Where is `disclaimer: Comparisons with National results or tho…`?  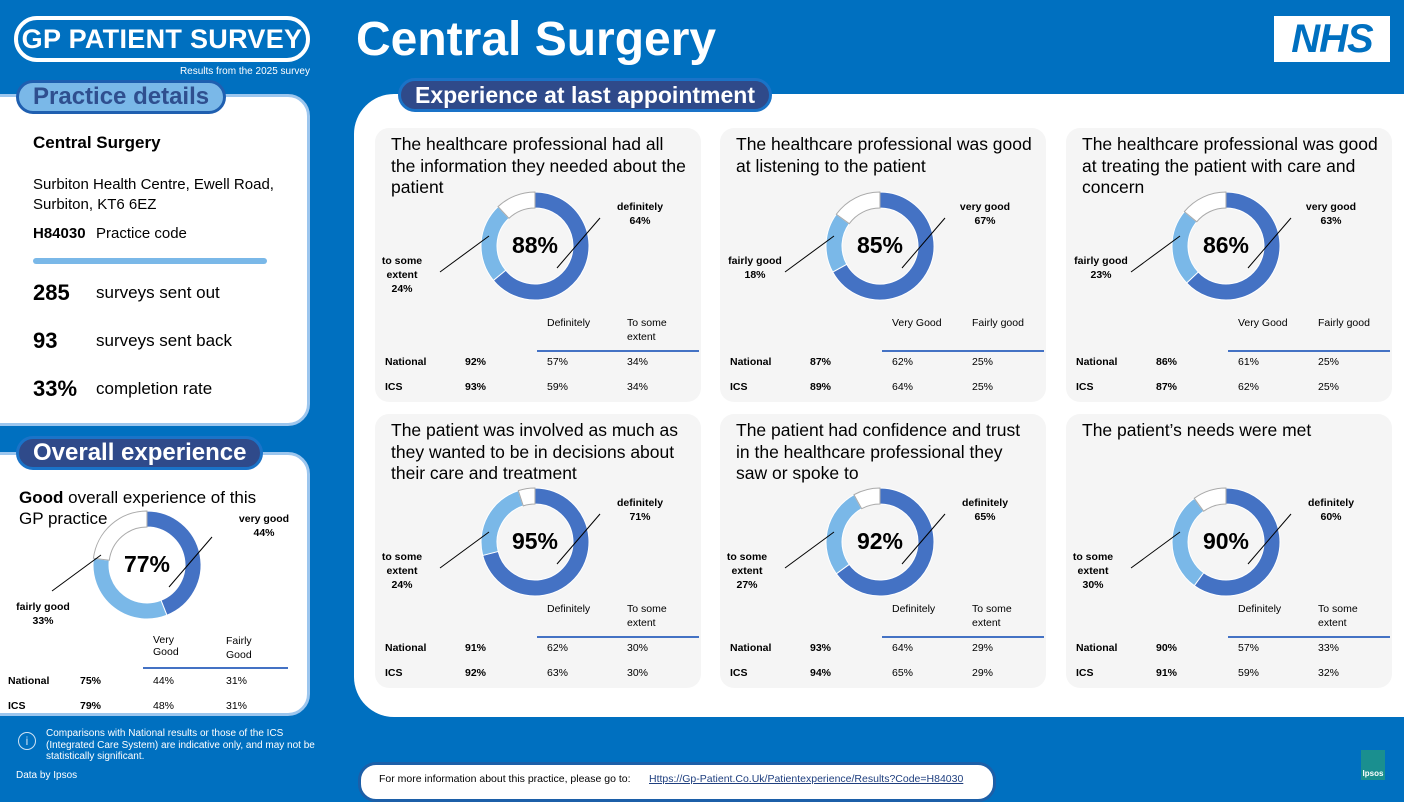 disclaimer: Comparisons with National results or tho… is located at coordinates (180, 745).